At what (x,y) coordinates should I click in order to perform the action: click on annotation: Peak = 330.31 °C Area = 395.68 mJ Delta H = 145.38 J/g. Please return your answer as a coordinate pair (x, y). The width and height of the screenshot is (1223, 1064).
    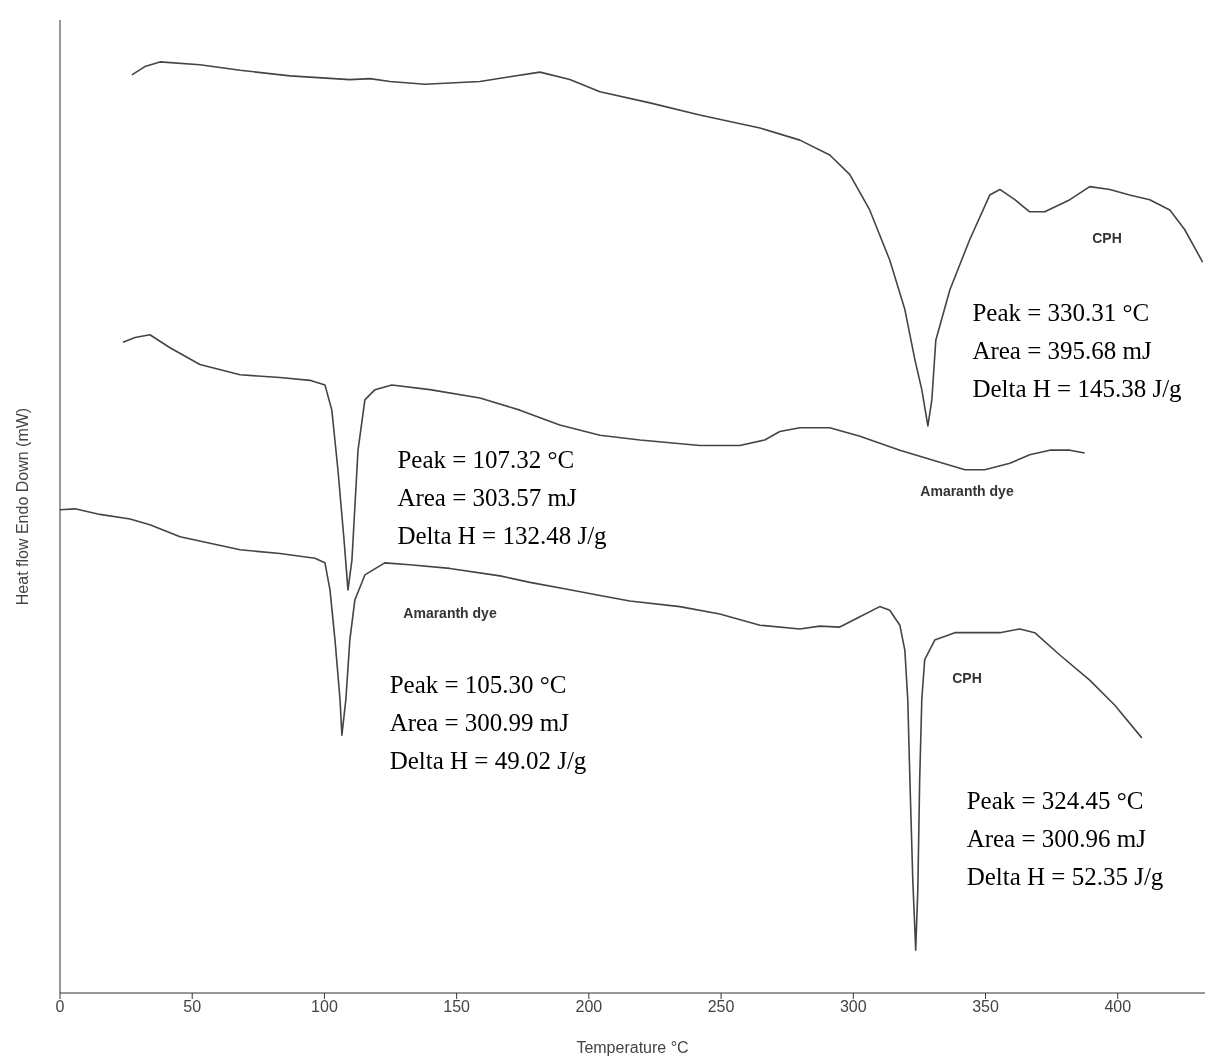
    Looking at the image, I should click on (1077, 351).